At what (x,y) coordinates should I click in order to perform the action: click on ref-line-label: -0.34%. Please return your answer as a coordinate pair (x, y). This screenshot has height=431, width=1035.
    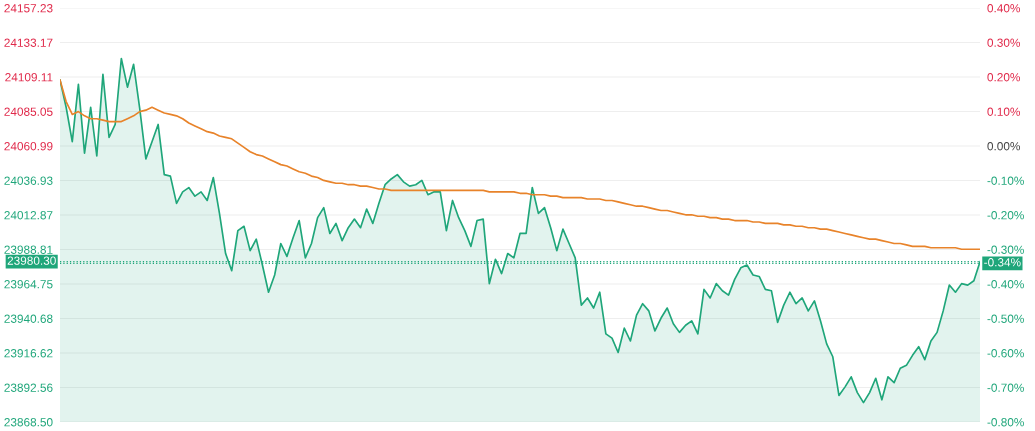
    Looking at the image, I should click on (1002, 262).